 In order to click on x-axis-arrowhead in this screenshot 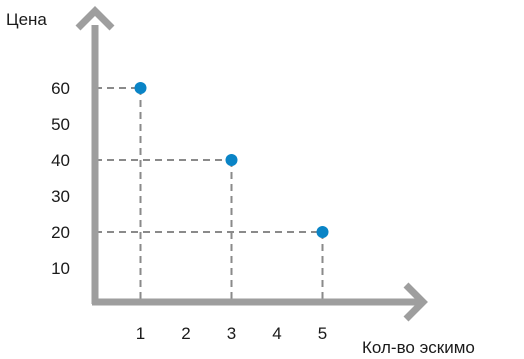, I will do `click(415, 302)`.